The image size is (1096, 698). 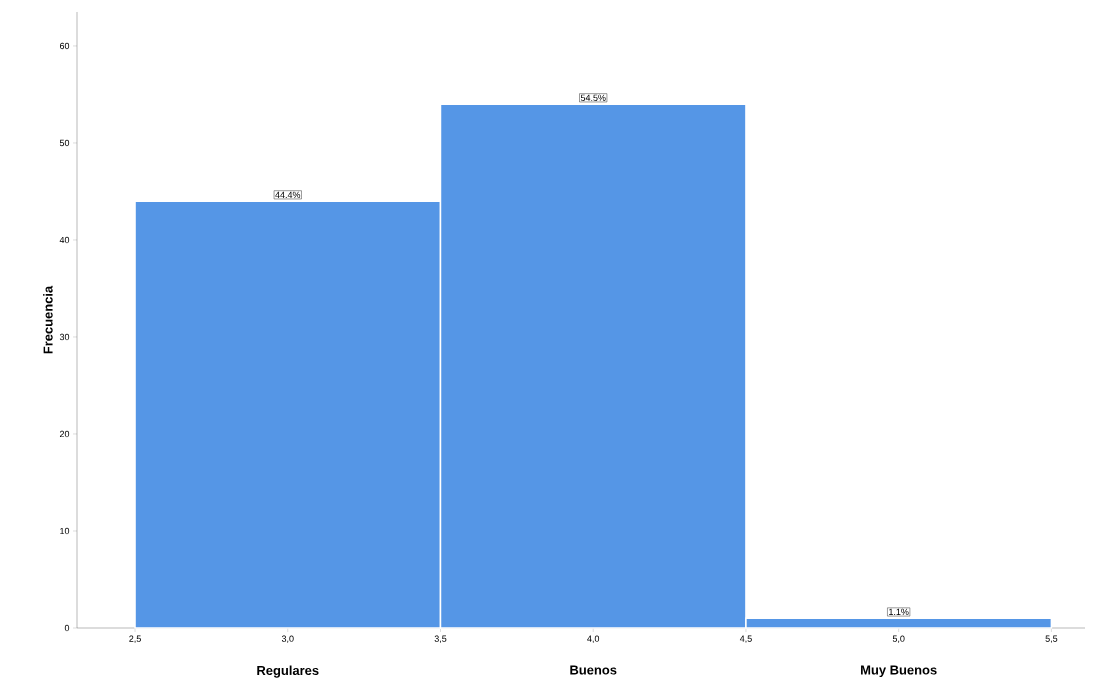 I want to click on annotation: Buenos, so click(x=593, y=670).